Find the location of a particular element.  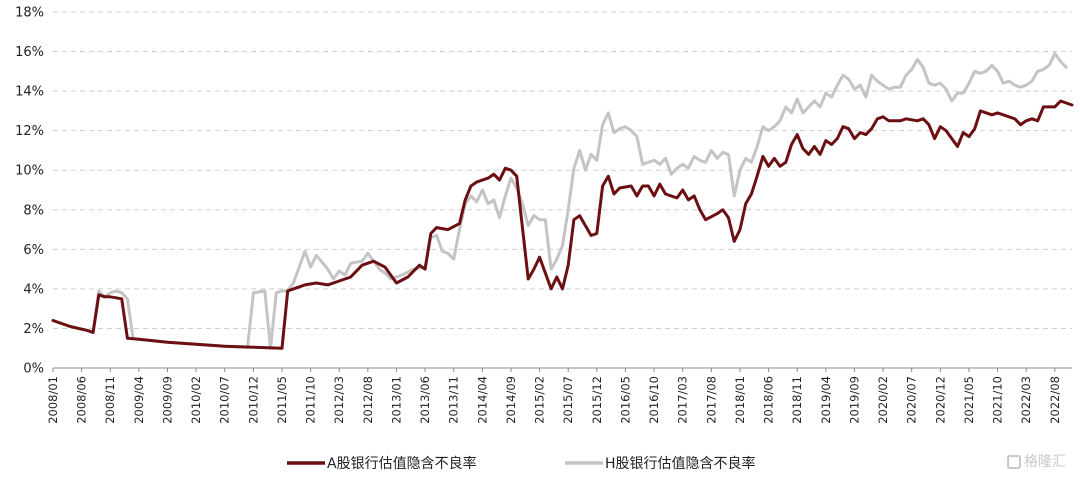

x-tick-label: 2020/07 is located at coordinates (912, 400).